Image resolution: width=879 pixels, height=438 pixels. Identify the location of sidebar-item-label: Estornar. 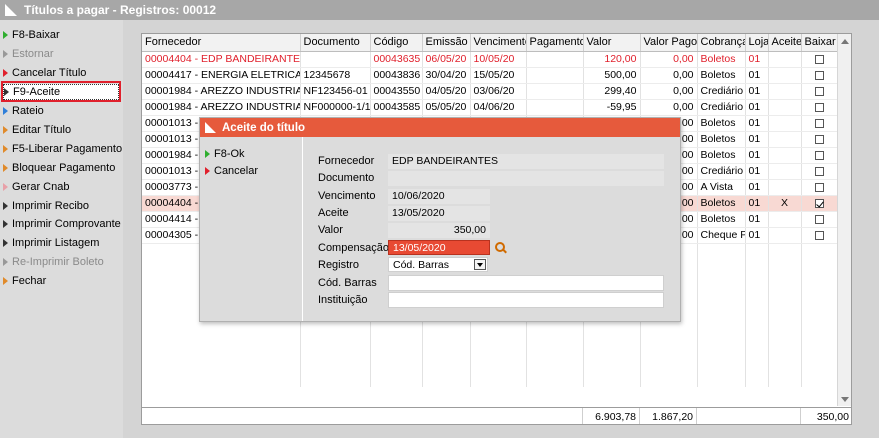
(33, 54).